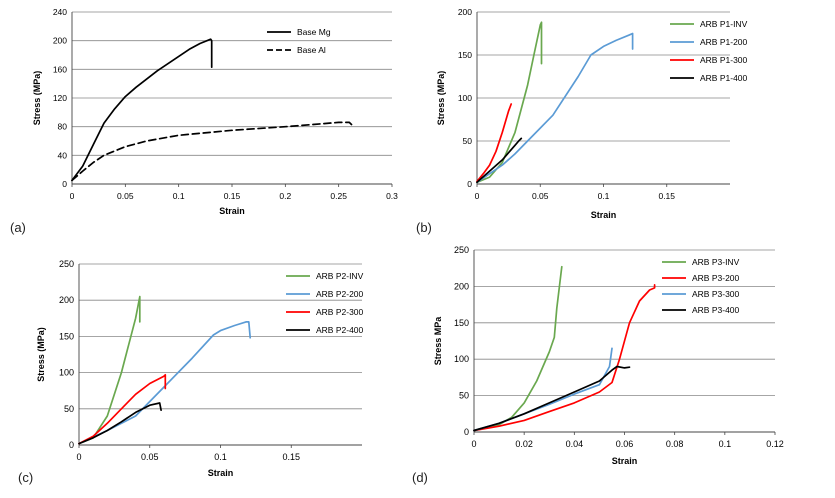  I want to click on legend-label: ARB P2-400, so click(340, 330).